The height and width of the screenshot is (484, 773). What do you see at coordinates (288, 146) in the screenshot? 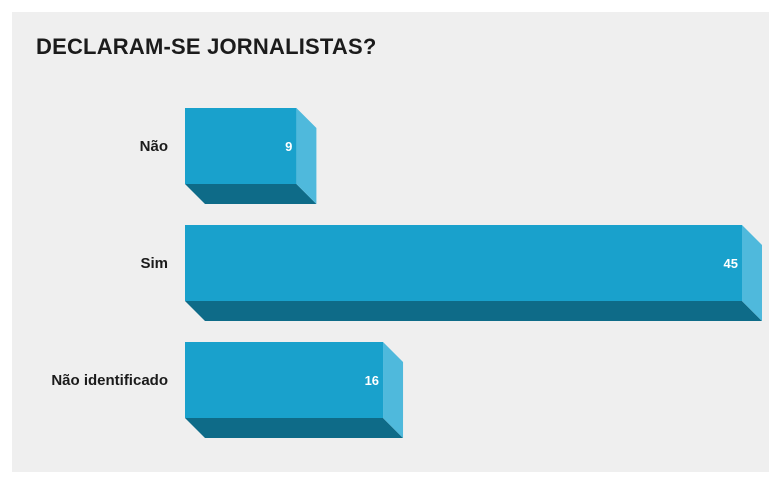
I see `data-label: 9` at bounding box center [288, 146].